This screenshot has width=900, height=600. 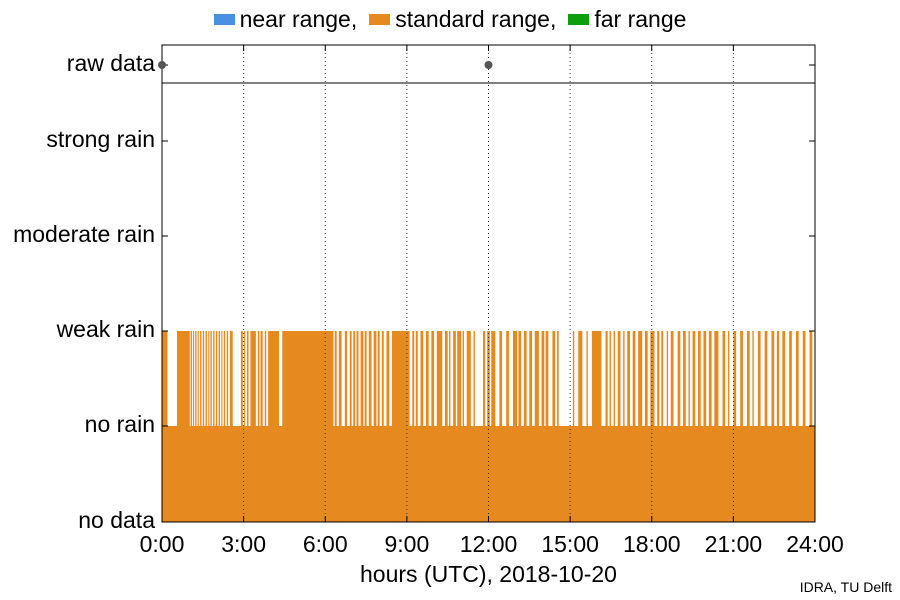 What do you see at coordinates (488, 474) in the screenshot?
I see `series-baseline-bar` at bounding box center [488, 474].